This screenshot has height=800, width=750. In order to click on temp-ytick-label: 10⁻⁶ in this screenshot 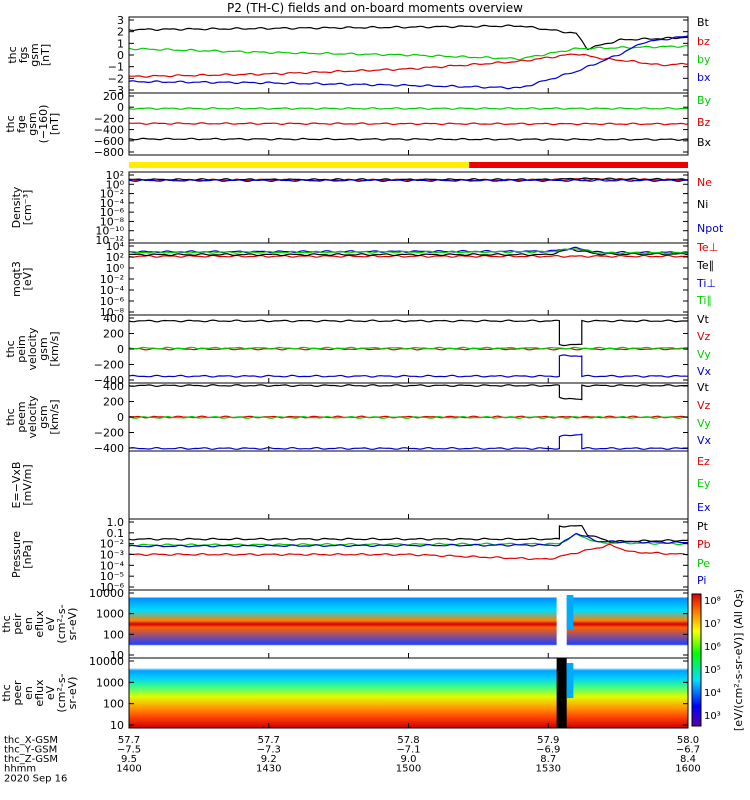, I will do `click(112, 301)`.